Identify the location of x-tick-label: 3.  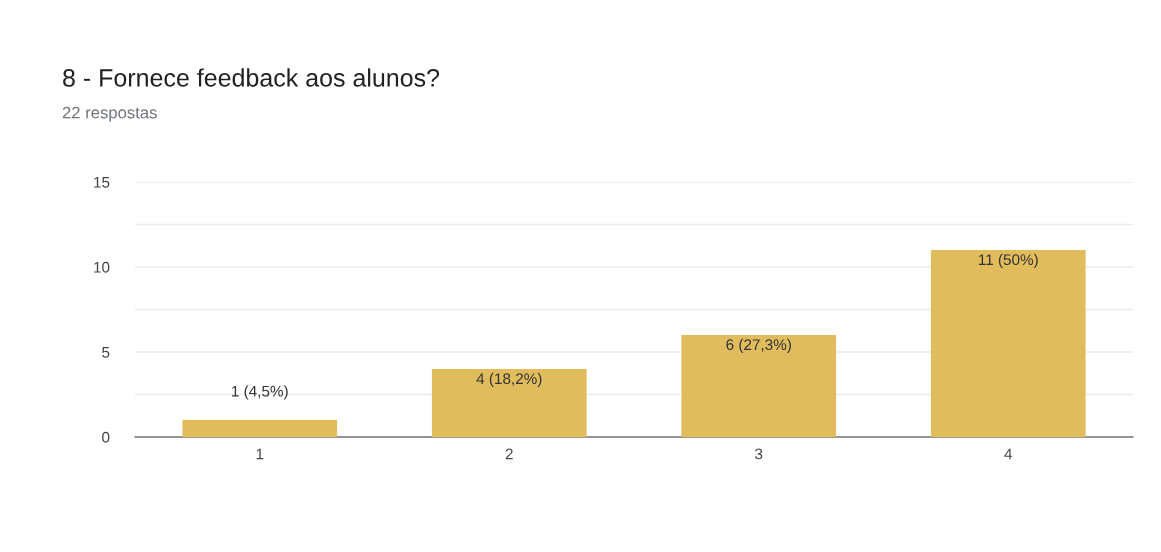
(759, 454).